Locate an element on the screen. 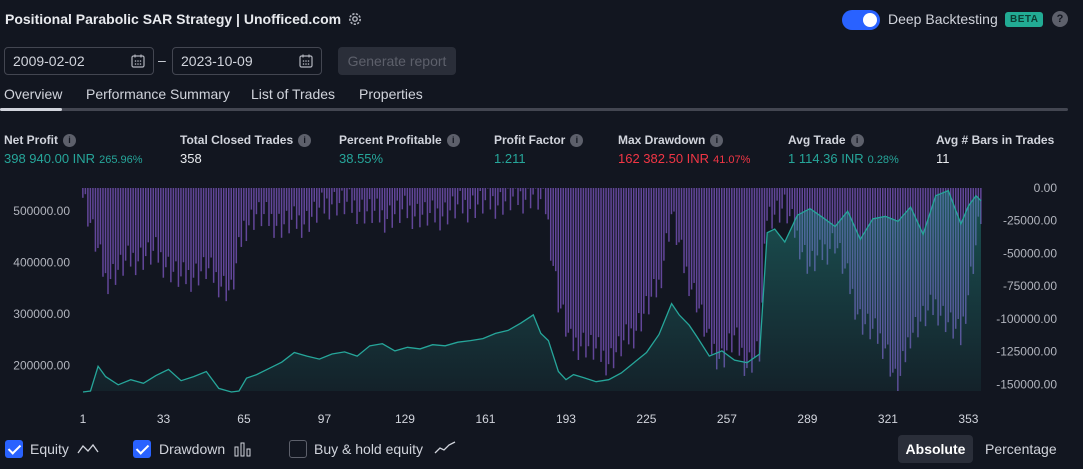 Image resolution: width=1083 pixels, height=469 pixels. y-left-tick-label: 400000.00 is located at coordinates (41, 263).